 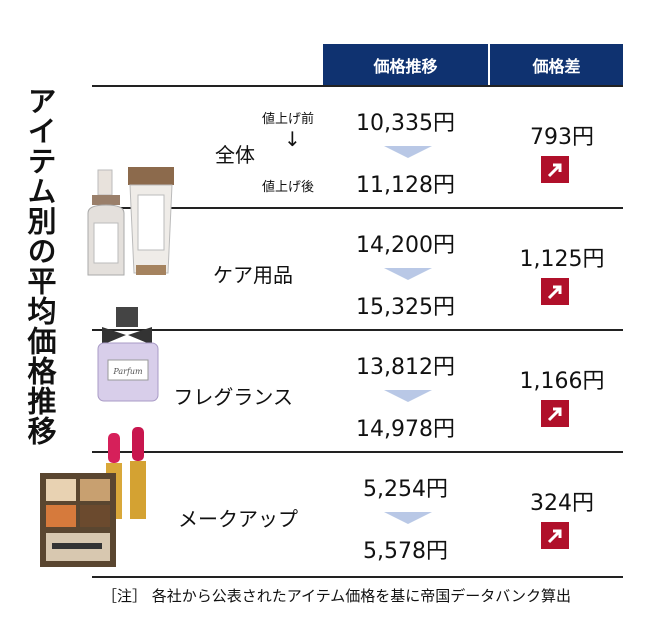 I want to click on footnote: ［注］ 各社から公表されたアイテム価格を基に帝国データバンク算出, so click(x=337, y=596).